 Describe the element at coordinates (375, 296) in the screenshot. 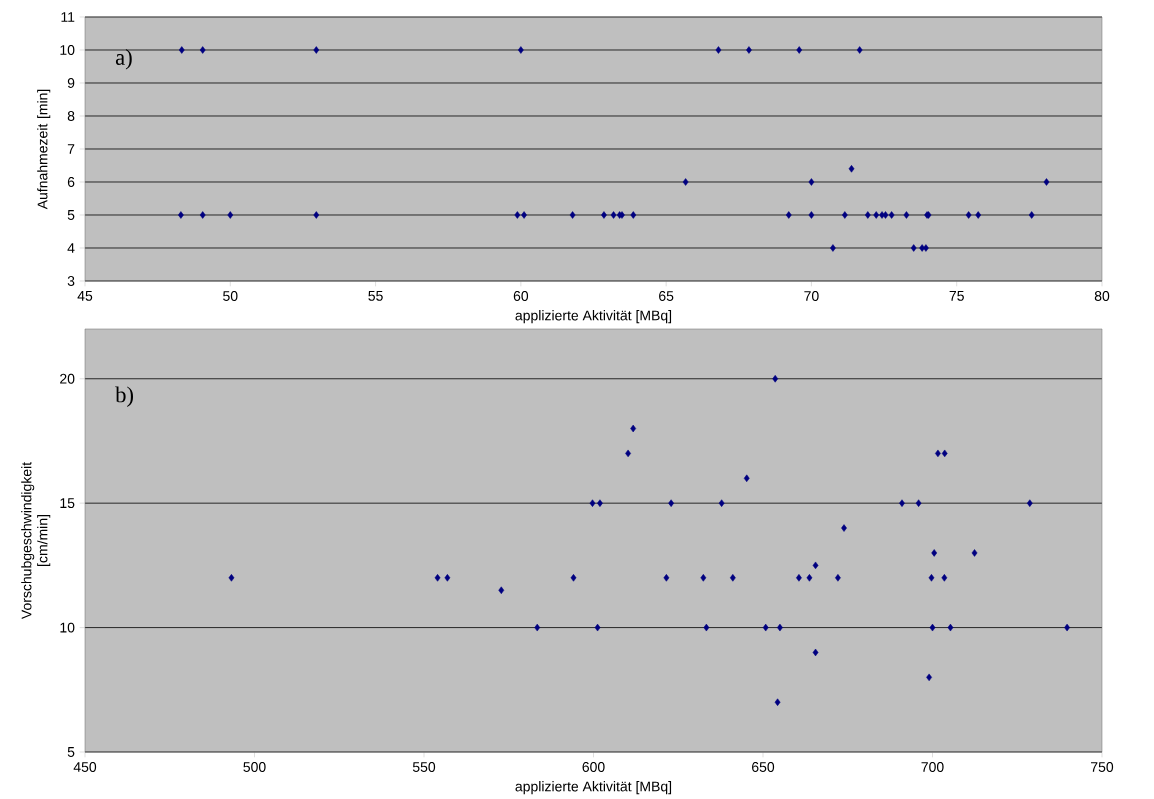

I see `x-tick-label: 55` at that location.